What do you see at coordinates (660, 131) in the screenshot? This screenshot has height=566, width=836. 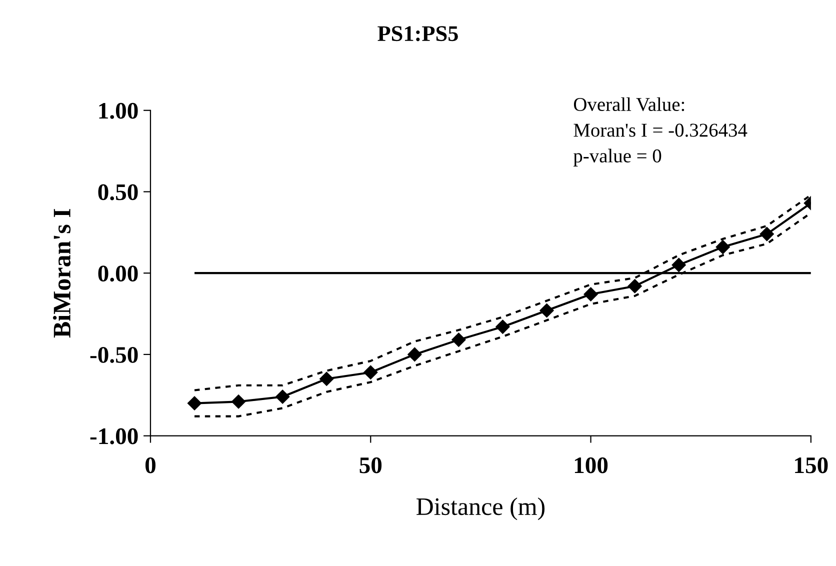 I see `annotation: Overall Value: Moran's I = -0.326434 p-value = 0` at bounding box center [660, 131].